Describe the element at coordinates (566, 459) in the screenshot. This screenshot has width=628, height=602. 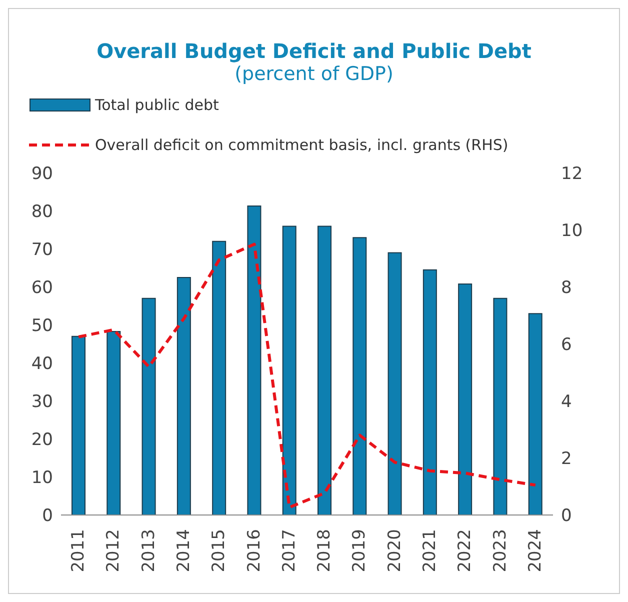
I see `y2-tick-label: 2` at that location.